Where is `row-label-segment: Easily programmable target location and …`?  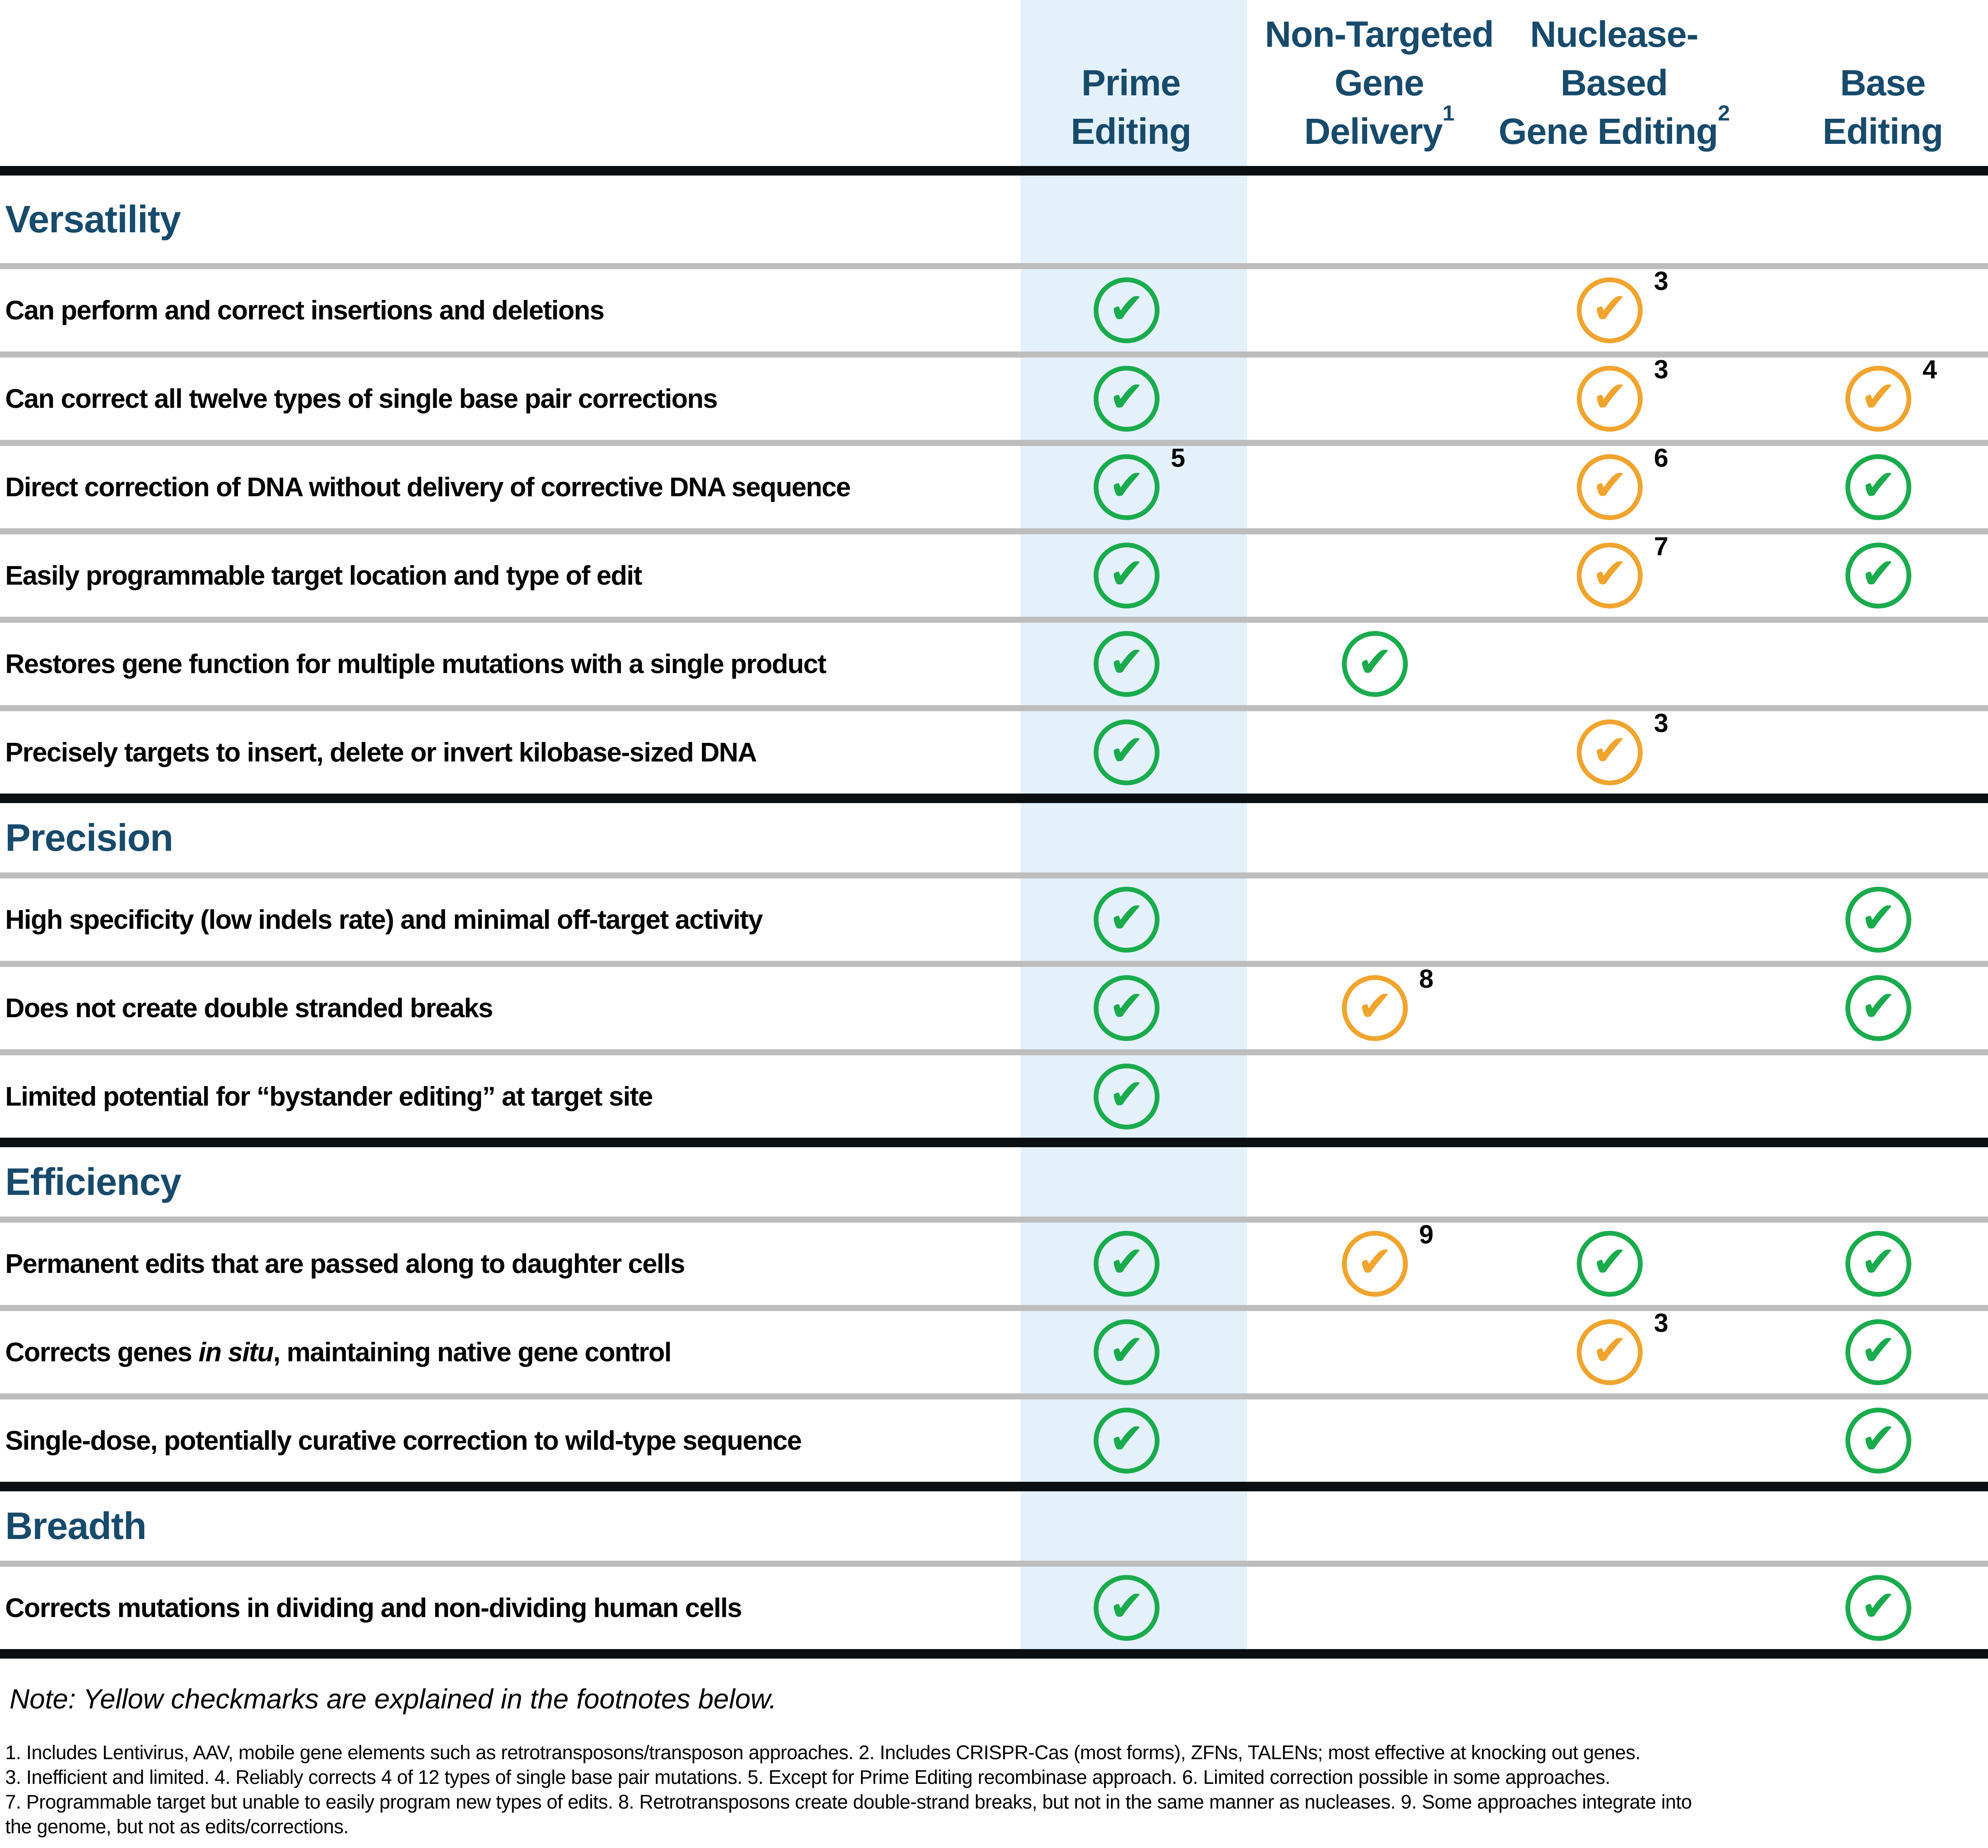
row-label-segment: Easily programmable target location and … is located at coordinates (323, 575).